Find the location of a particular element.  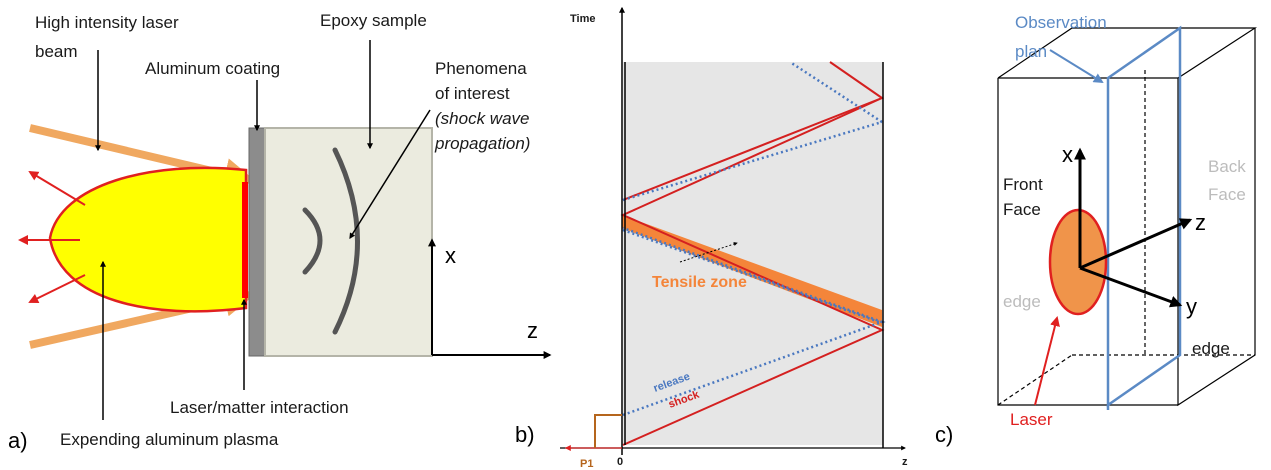

hidden-edge-bottom-left is located at coordinates (1035, 380).